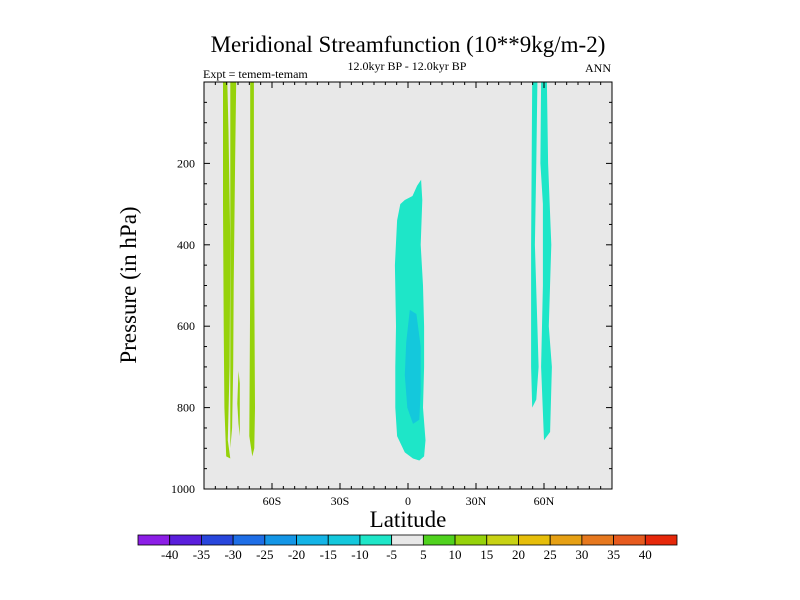 This screenshot has height=600, width=800. What do you see at coordinates (407, 548) in the screenshot?
I see `colorbar: -40 -35 -30 -25 -20 -15 -10 -5 5 10 15 20 25 30 35 40` at bounding box center [407, 548].